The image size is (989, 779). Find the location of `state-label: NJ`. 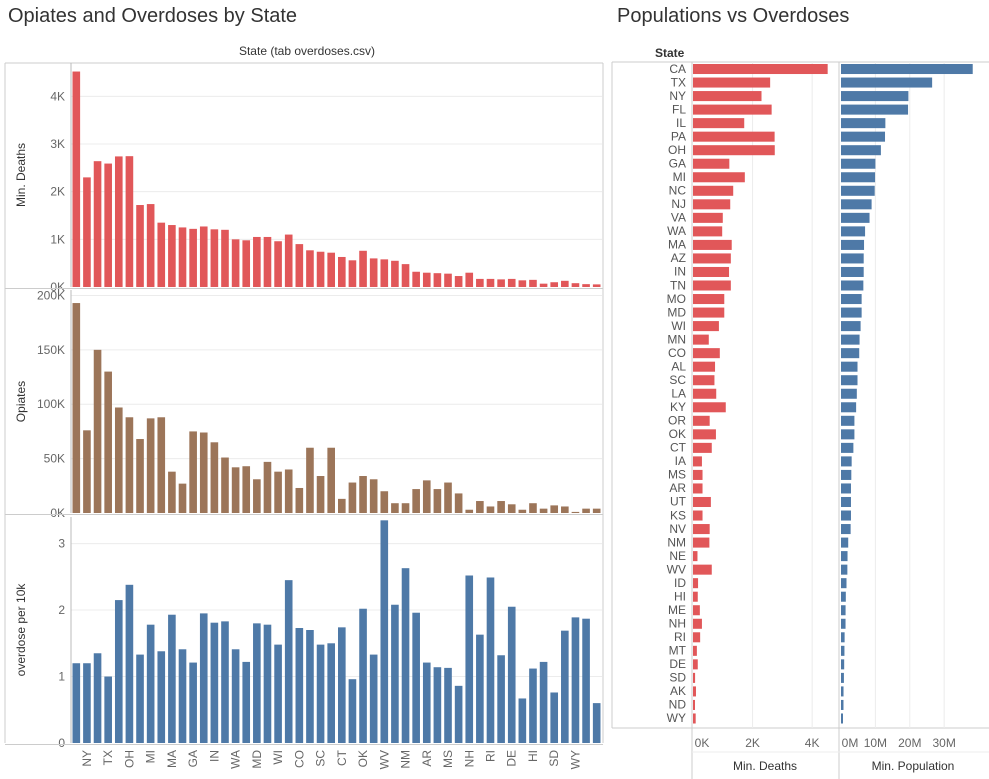

state-label: NJ is located at coordinates (678, 204).